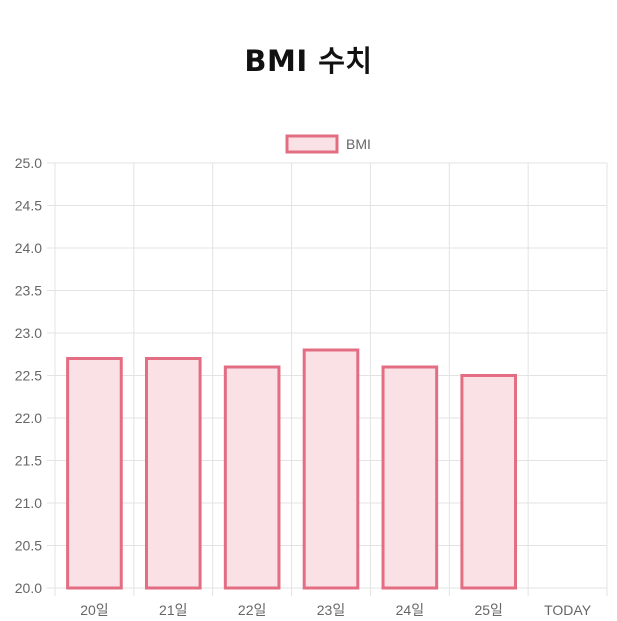 The width and height of the screenshot is (617, 621). Describe the element at coordinates (489, 482) in the screenshot. I see `bar-25일` at that location.